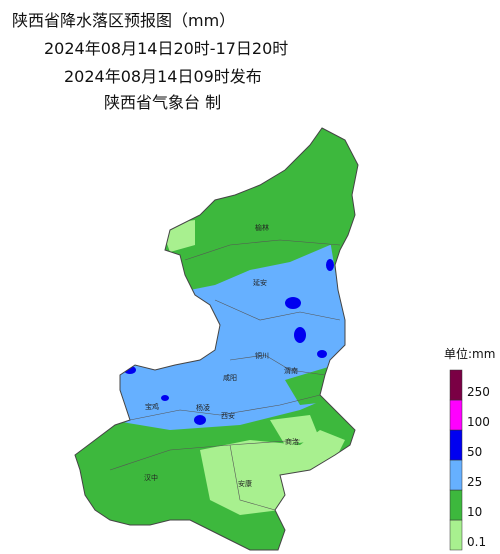 The height and width of the screenshot is (554, 500). Describe the element at coordinates (260, 282) in the screenshot. I see `city-label: 延安` at that location.